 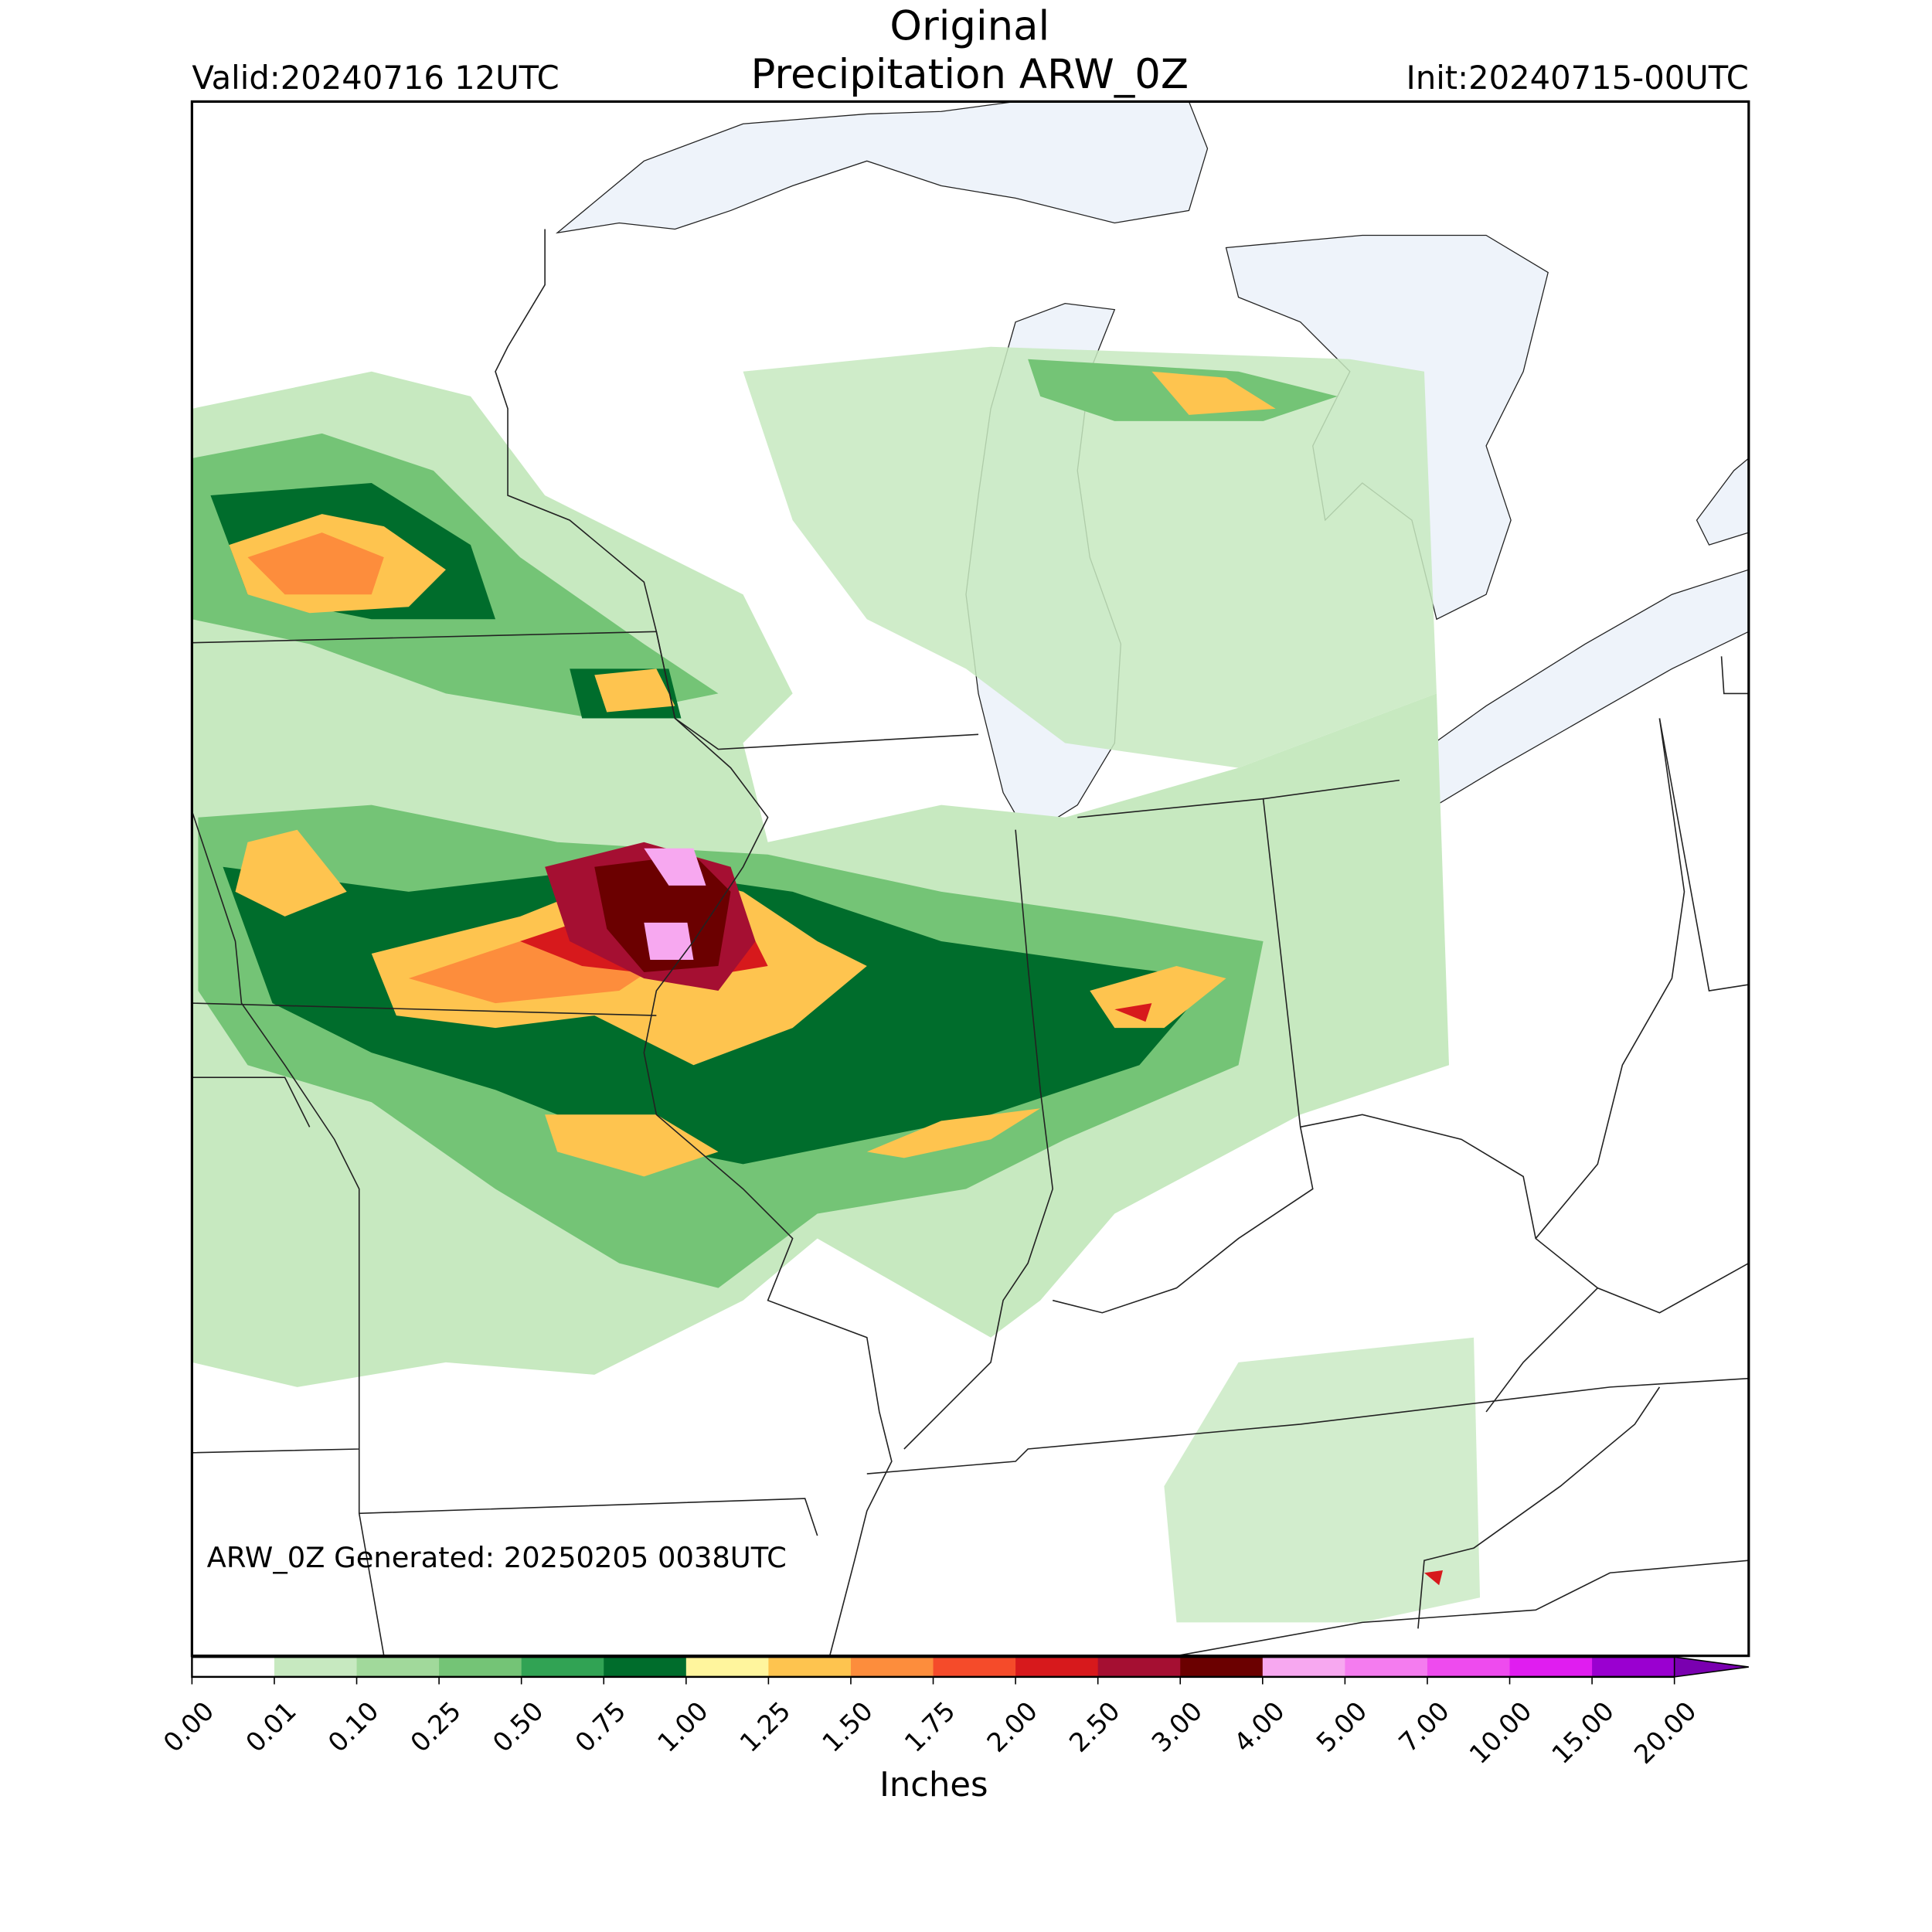 I want to click on colorbar-tick-label: 2.00, so click(x=1013, y=1727).